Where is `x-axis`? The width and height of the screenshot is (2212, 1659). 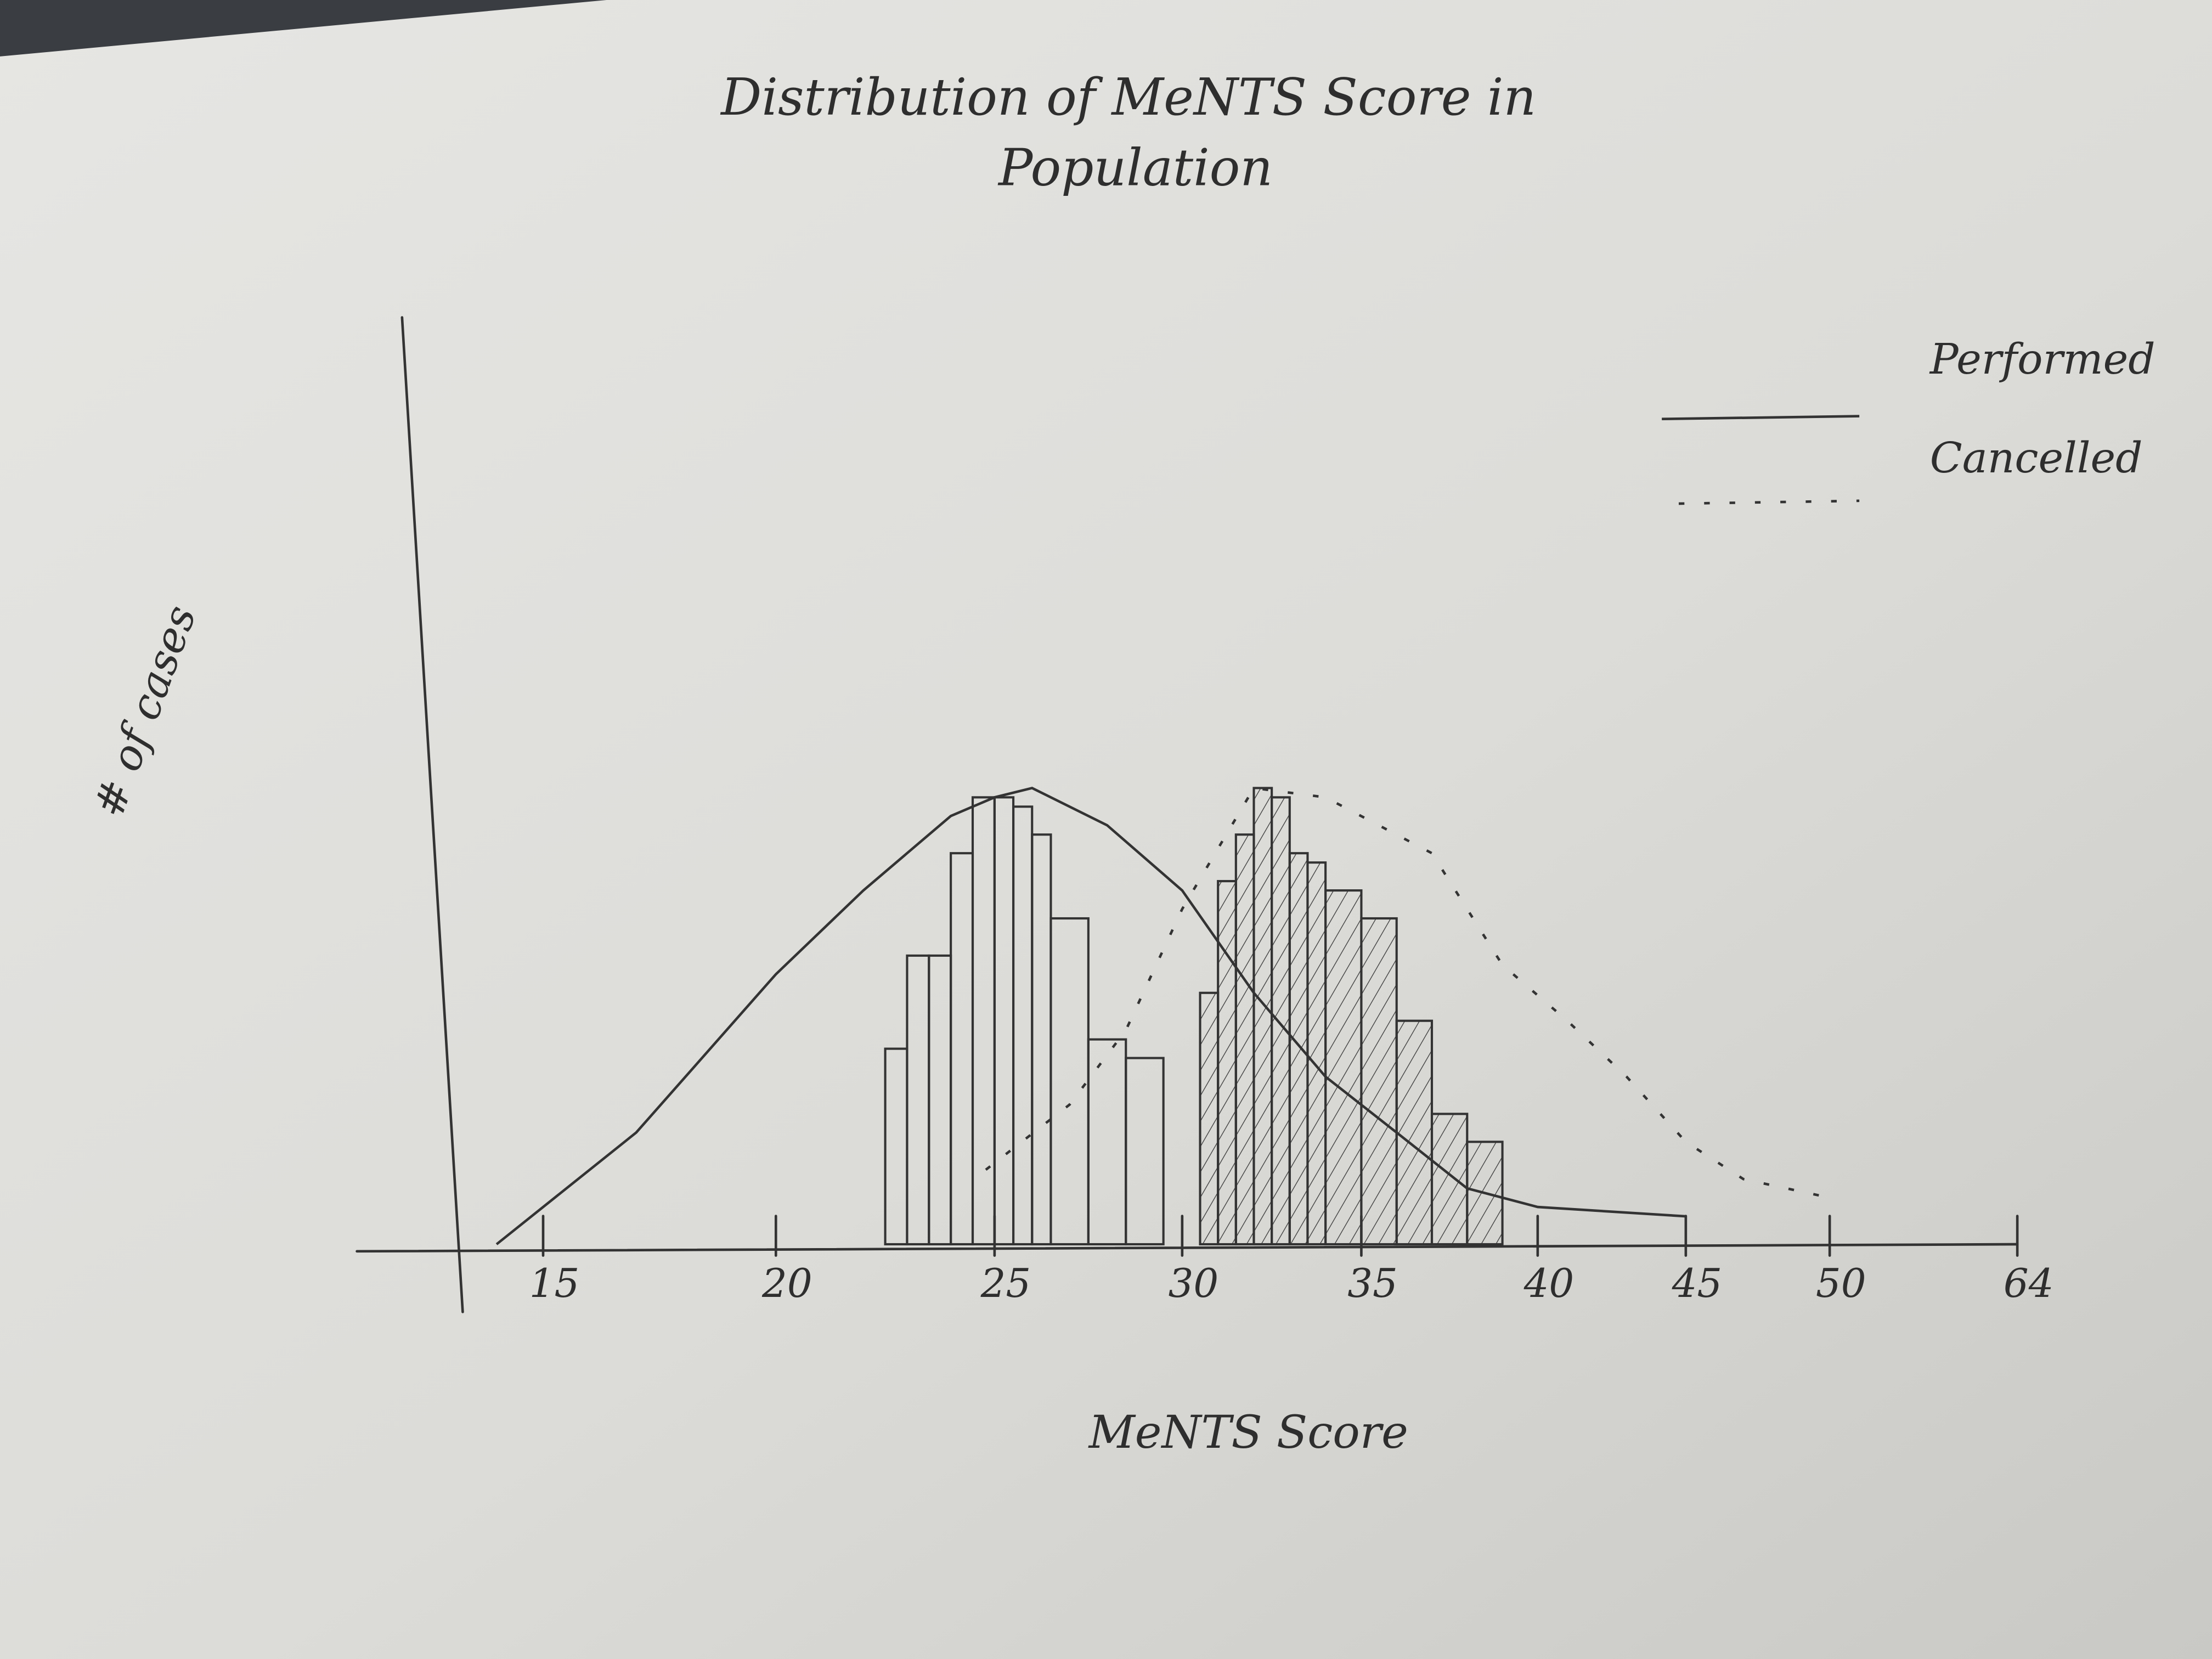
x-axis is located at coordinates (1187, 1248).